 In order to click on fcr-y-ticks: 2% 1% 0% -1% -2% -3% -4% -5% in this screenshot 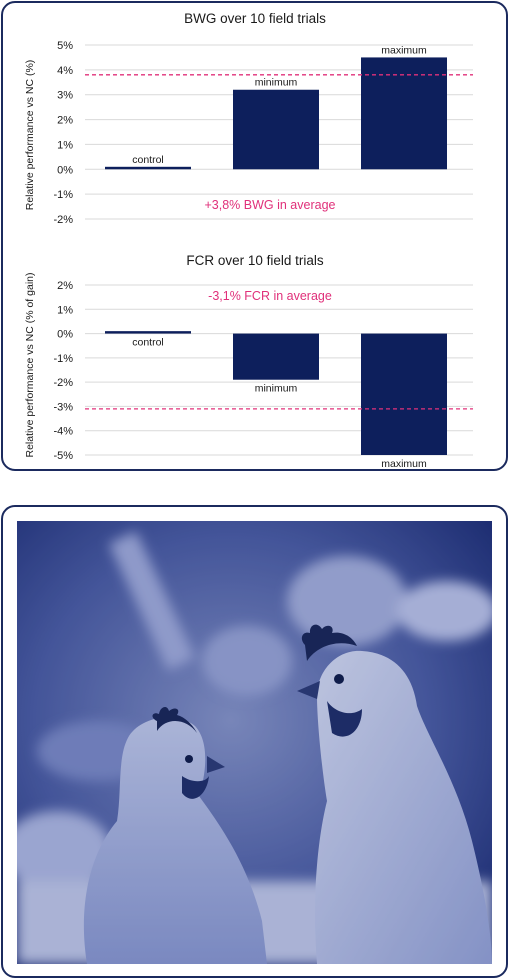, I will do `click(63, 371)`.